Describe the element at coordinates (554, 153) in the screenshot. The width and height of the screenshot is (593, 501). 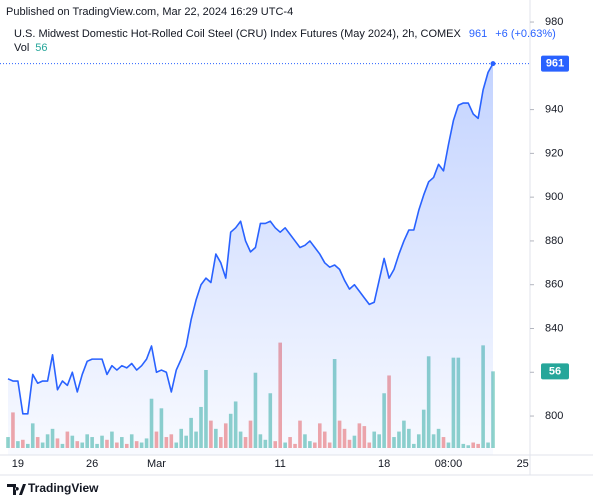
I see `y-tick-label: 920` at that location.